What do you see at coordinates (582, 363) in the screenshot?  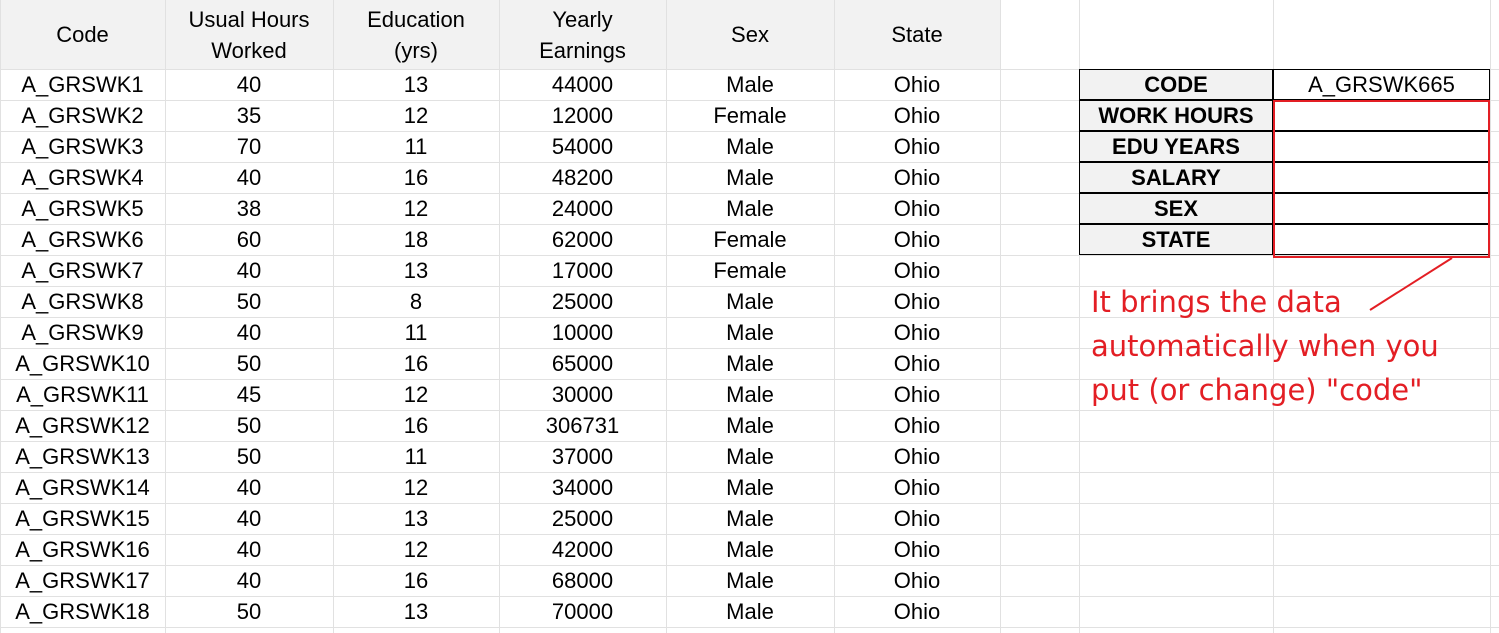 I see `table-cell: 65000` at bounding box center [582, 363].